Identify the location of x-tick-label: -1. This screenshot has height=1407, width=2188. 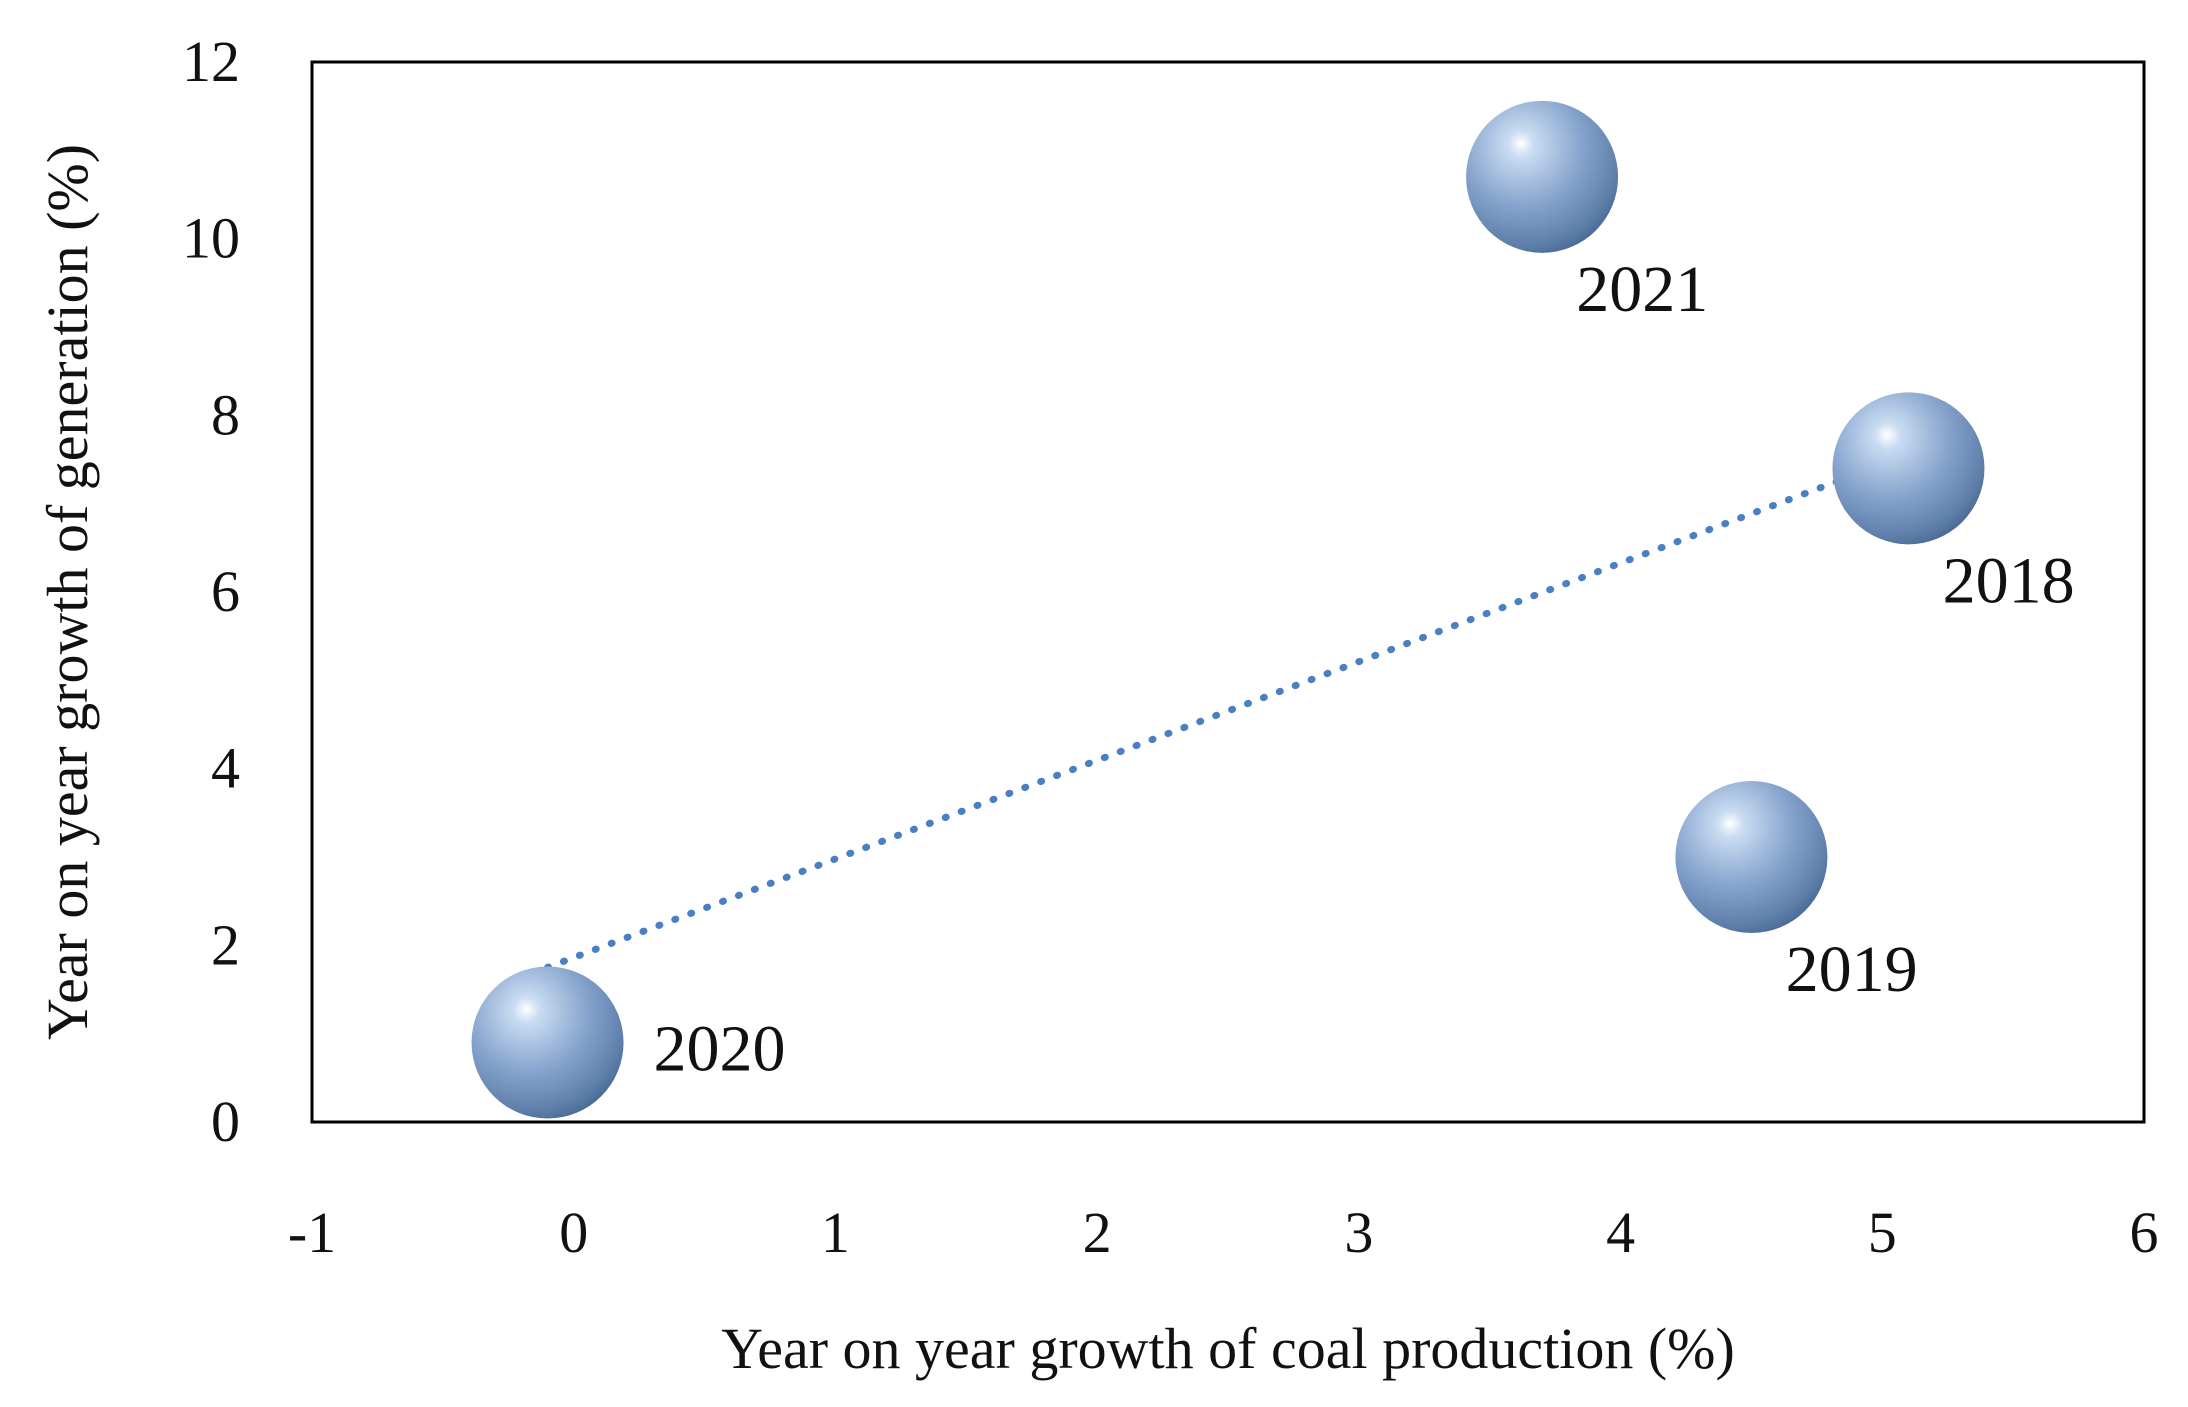
(312, 1232).